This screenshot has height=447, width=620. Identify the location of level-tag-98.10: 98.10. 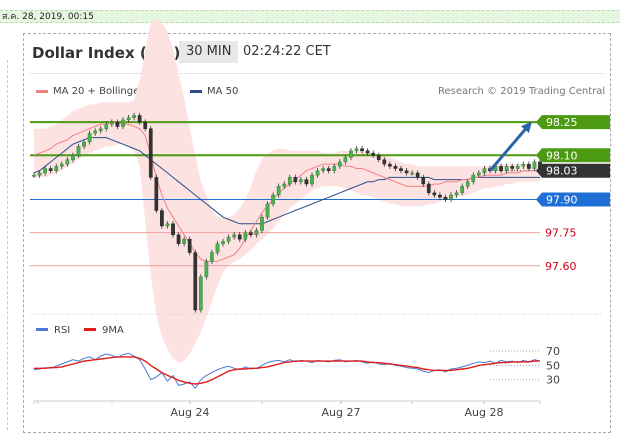
(573, 155).